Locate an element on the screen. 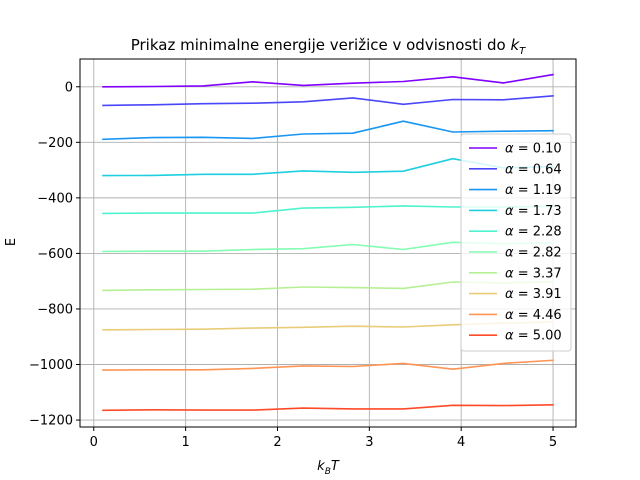 This screenshot has height=480, width=640. x-axis-title: kBT is located at coordinates (328, 468).